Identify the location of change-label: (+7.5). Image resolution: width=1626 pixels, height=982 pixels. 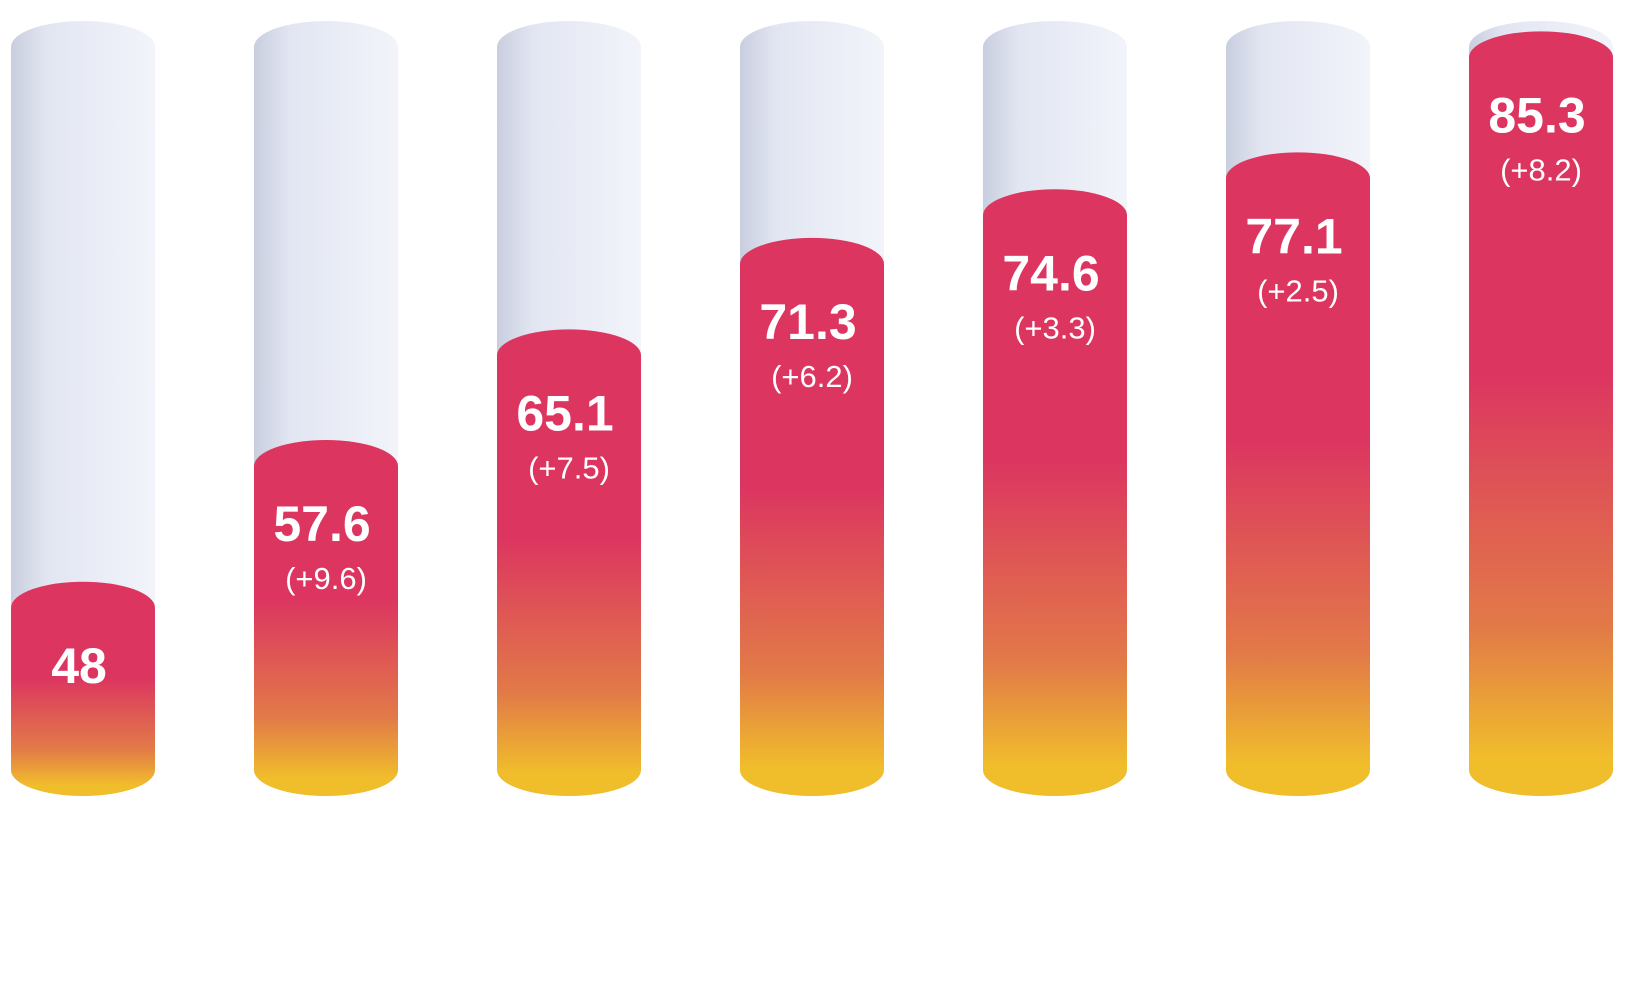
(569, 468).